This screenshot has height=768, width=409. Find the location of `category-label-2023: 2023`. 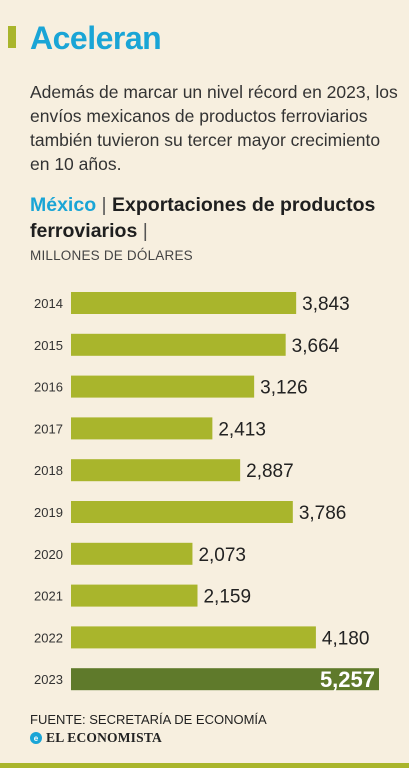

category-label-2023: 2023 is located at coordinates (48, 679).